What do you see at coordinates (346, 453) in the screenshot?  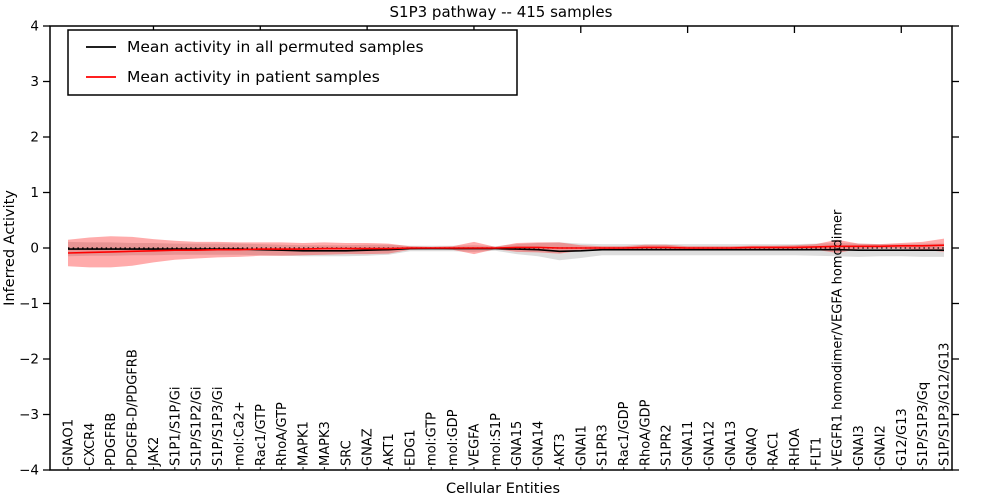 I see `x-category-label: SRC` at bounding box center [346, 453].